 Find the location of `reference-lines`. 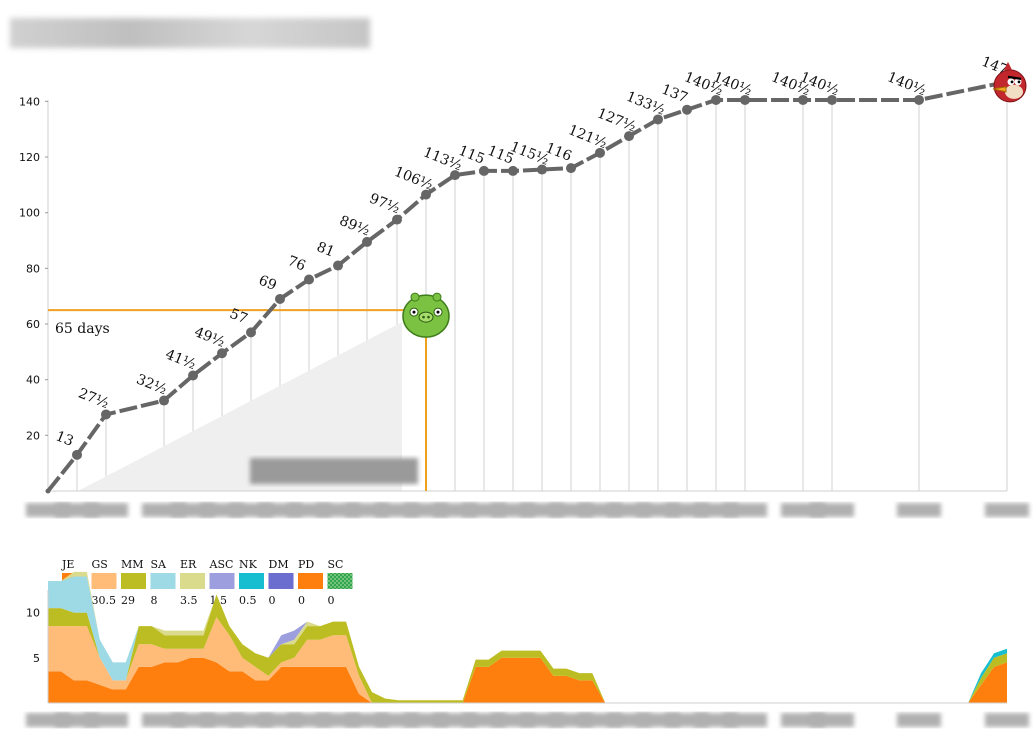

reference-lines is located at coordinates (237, 400).